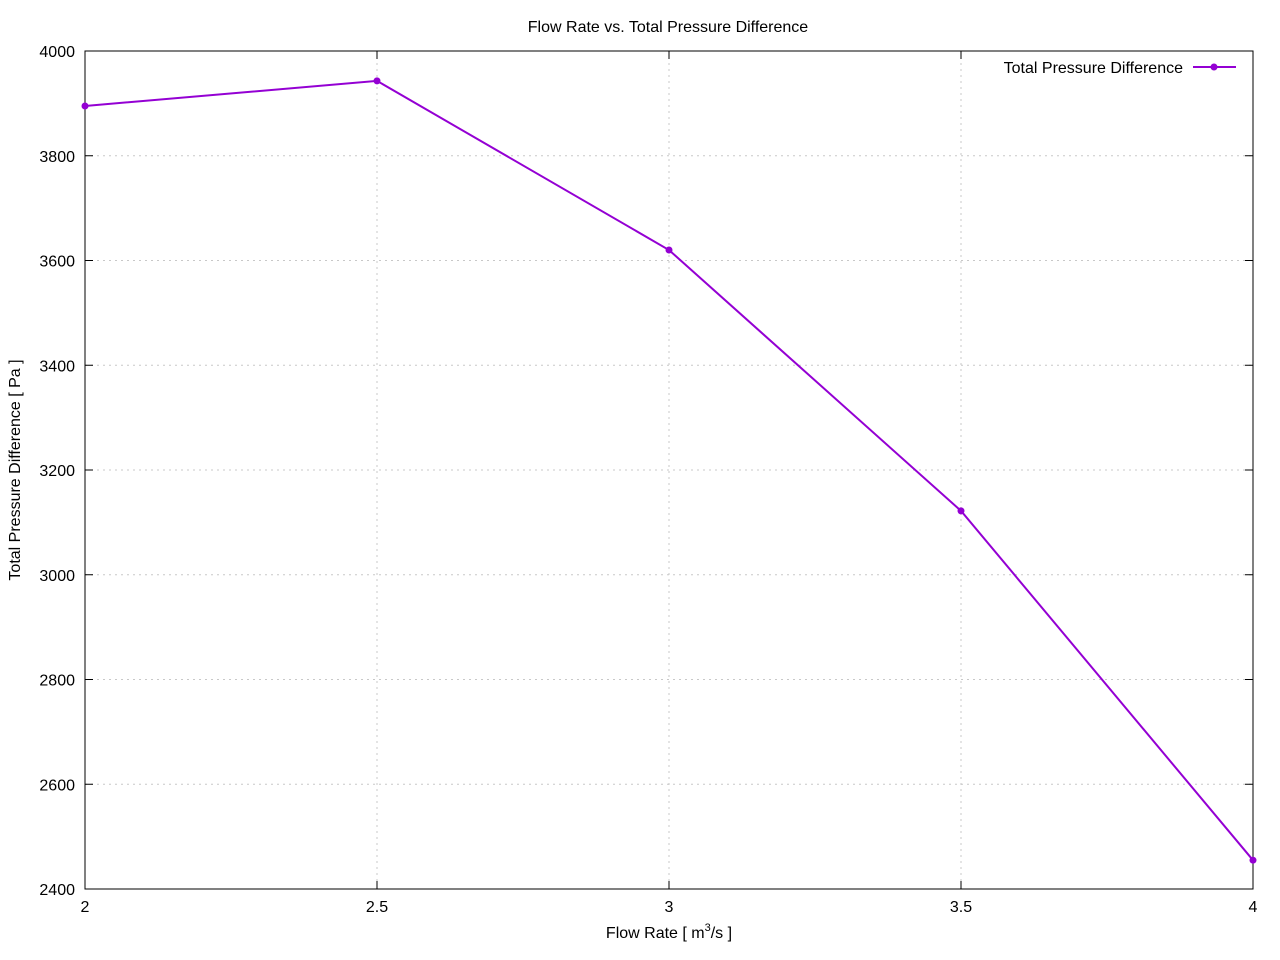 The height and width of the screenshot is (960, 1280). Describe the element at coordinates (721, 933) in the screenshot. I see `x-axis-label-suffix: /s ]` at that location.